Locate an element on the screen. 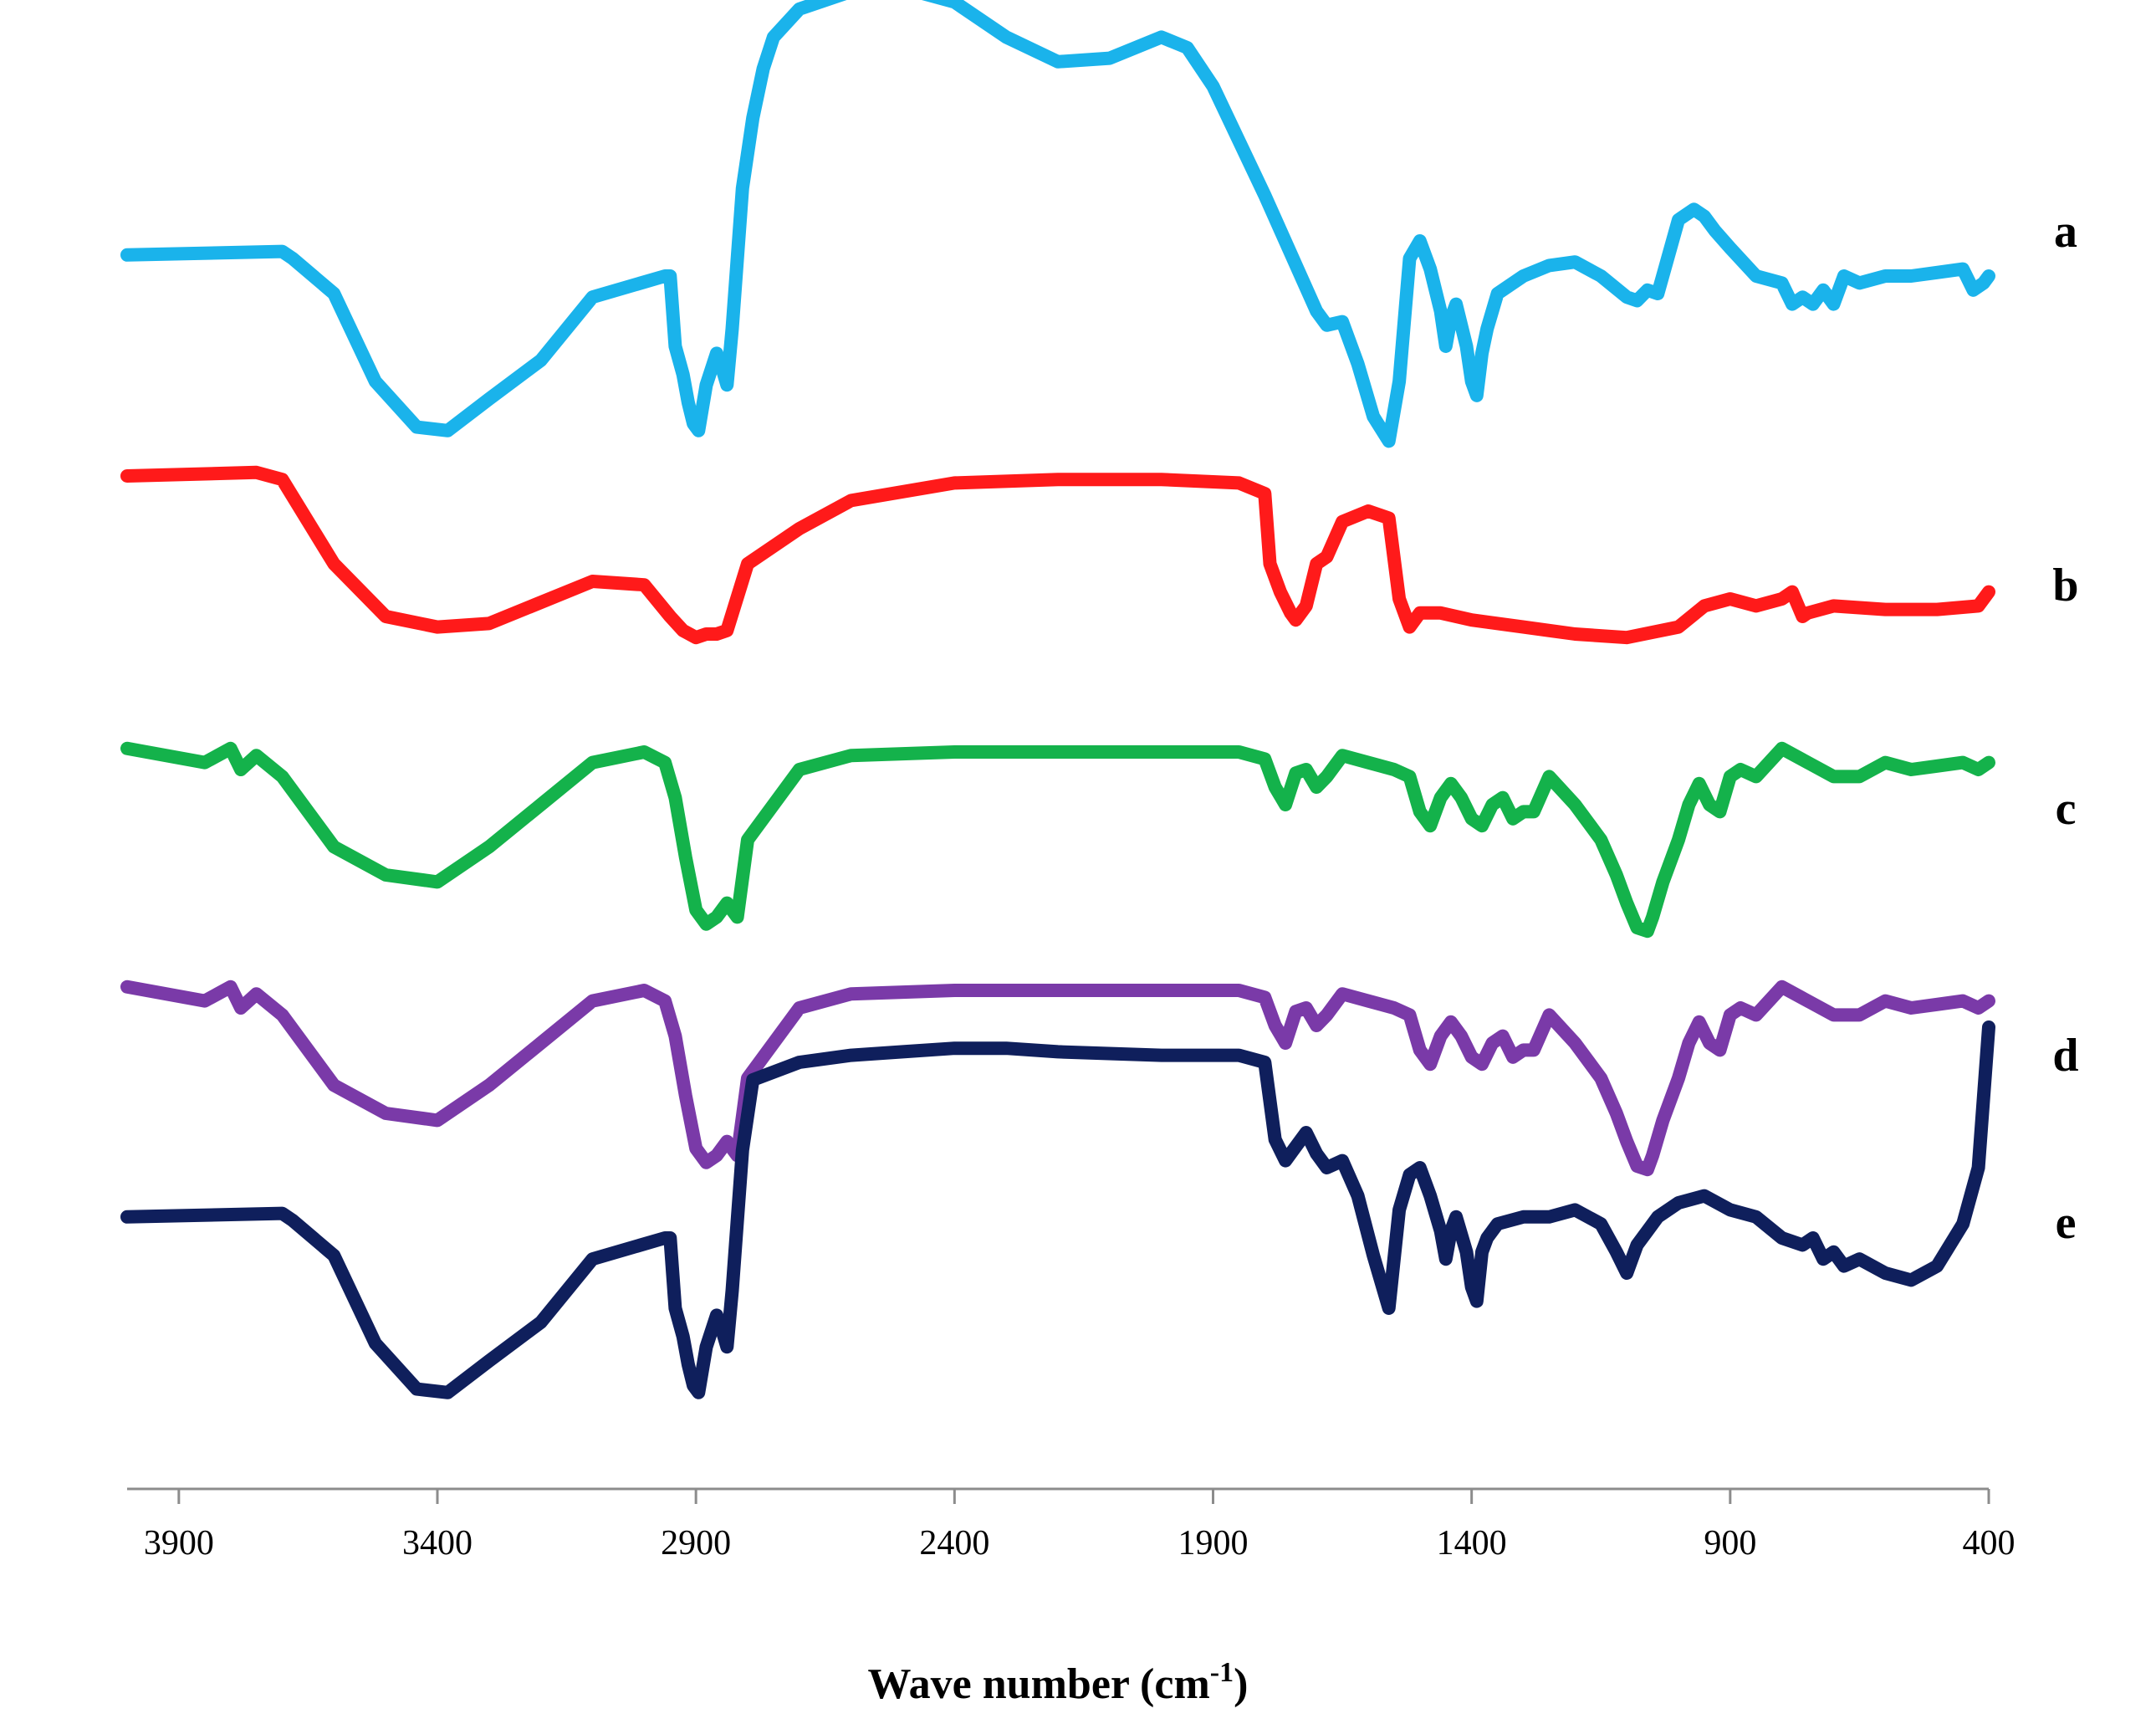 Image resolution: width=2156 pixels, height=1734 pixels. x-tick-label: 2900 is located at coordinates (696, 1543).